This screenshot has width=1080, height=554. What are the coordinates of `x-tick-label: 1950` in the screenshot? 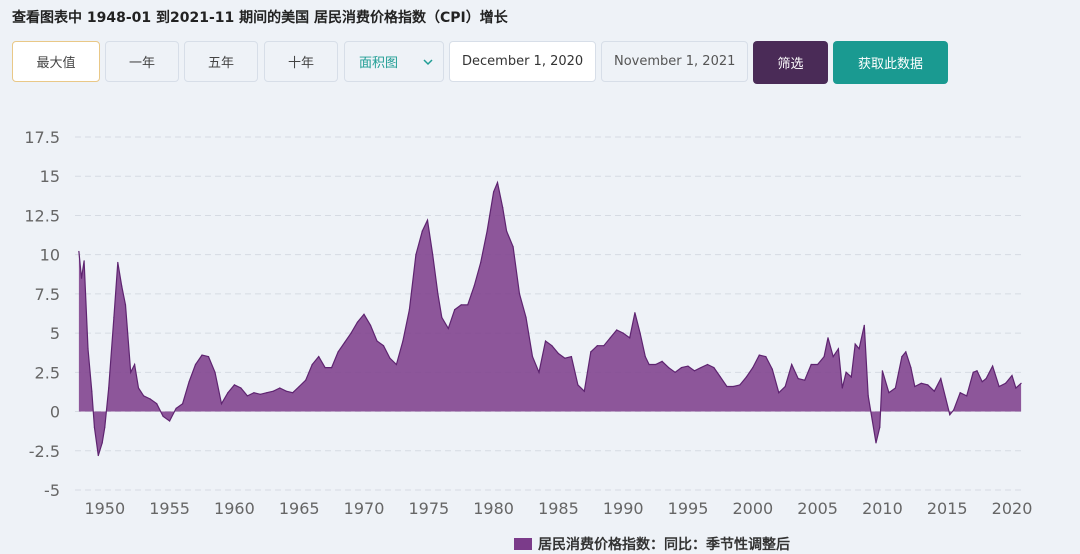 It's located at (104, 508).